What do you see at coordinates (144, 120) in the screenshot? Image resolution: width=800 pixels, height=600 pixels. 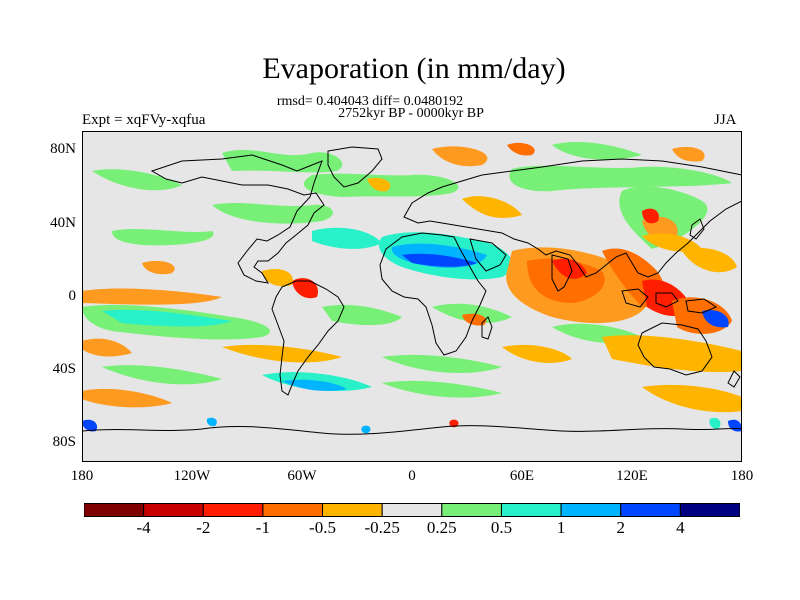 I see `experiment-label: Expt = xqFVy-xqfua` at bounding box center [144, 120].